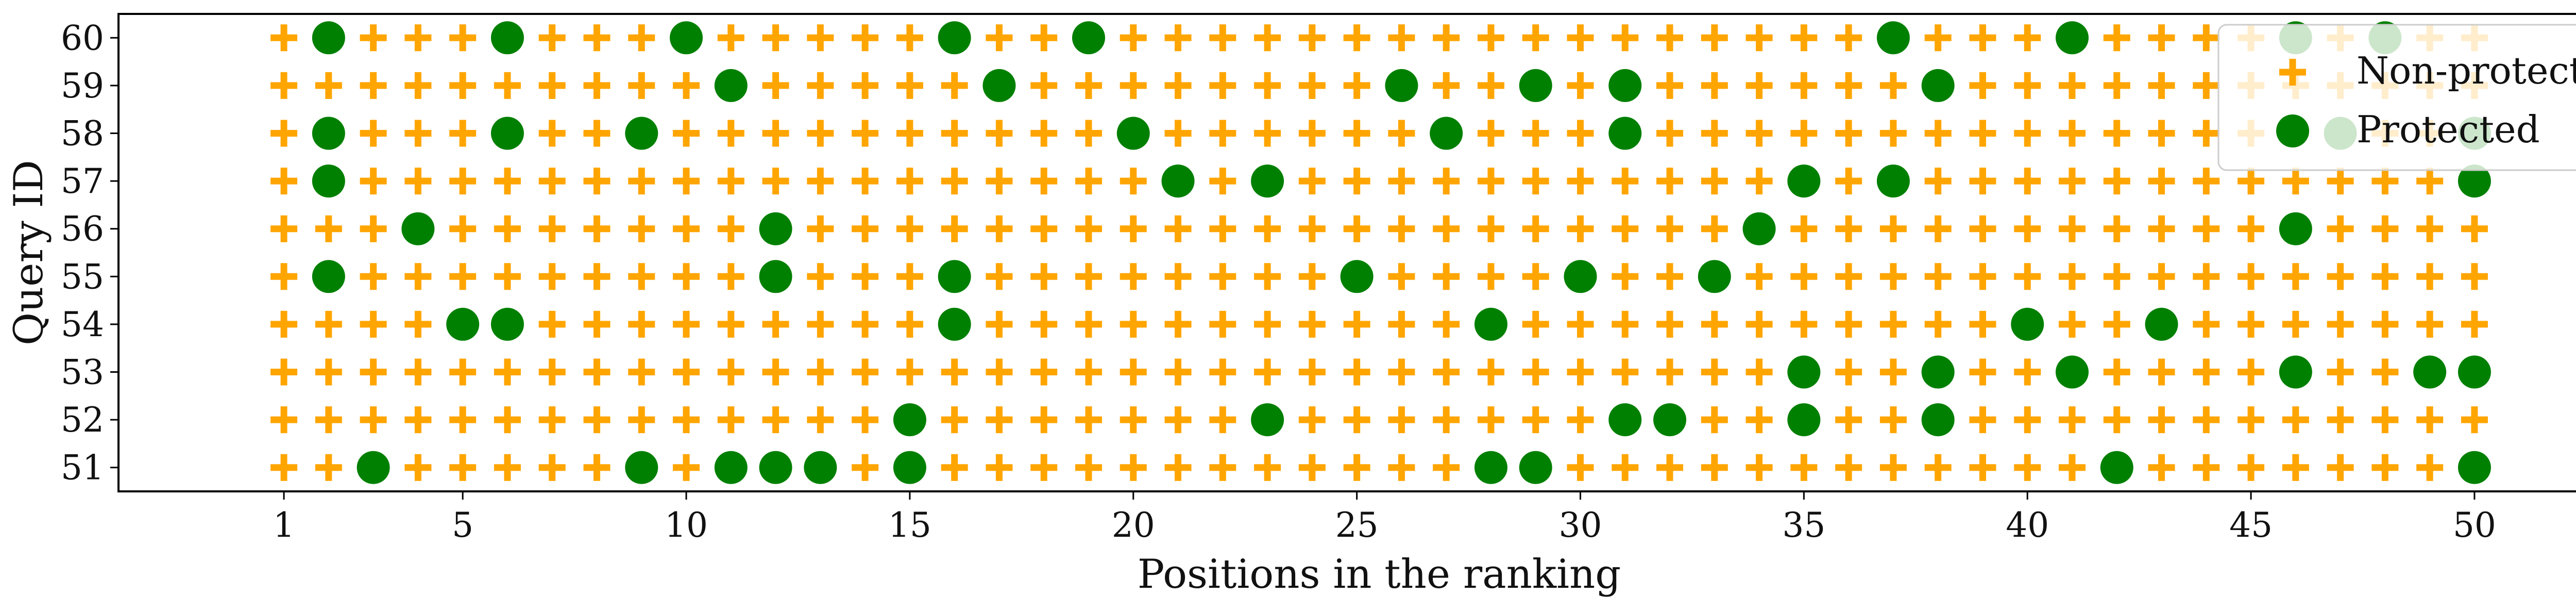  I want to click on legend-circle-marker, so click(2292, 130).